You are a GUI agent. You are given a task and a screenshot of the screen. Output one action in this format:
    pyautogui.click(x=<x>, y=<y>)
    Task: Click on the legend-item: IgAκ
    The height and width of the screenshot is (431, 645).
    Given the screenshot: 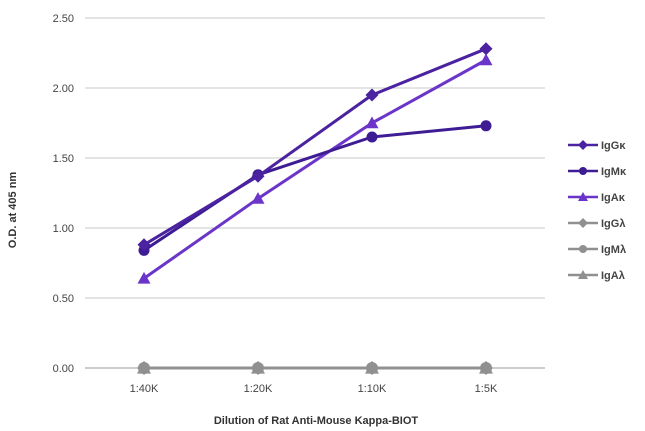 What is the action you would take?
    pyautogui.click(x=597, y=198)
    